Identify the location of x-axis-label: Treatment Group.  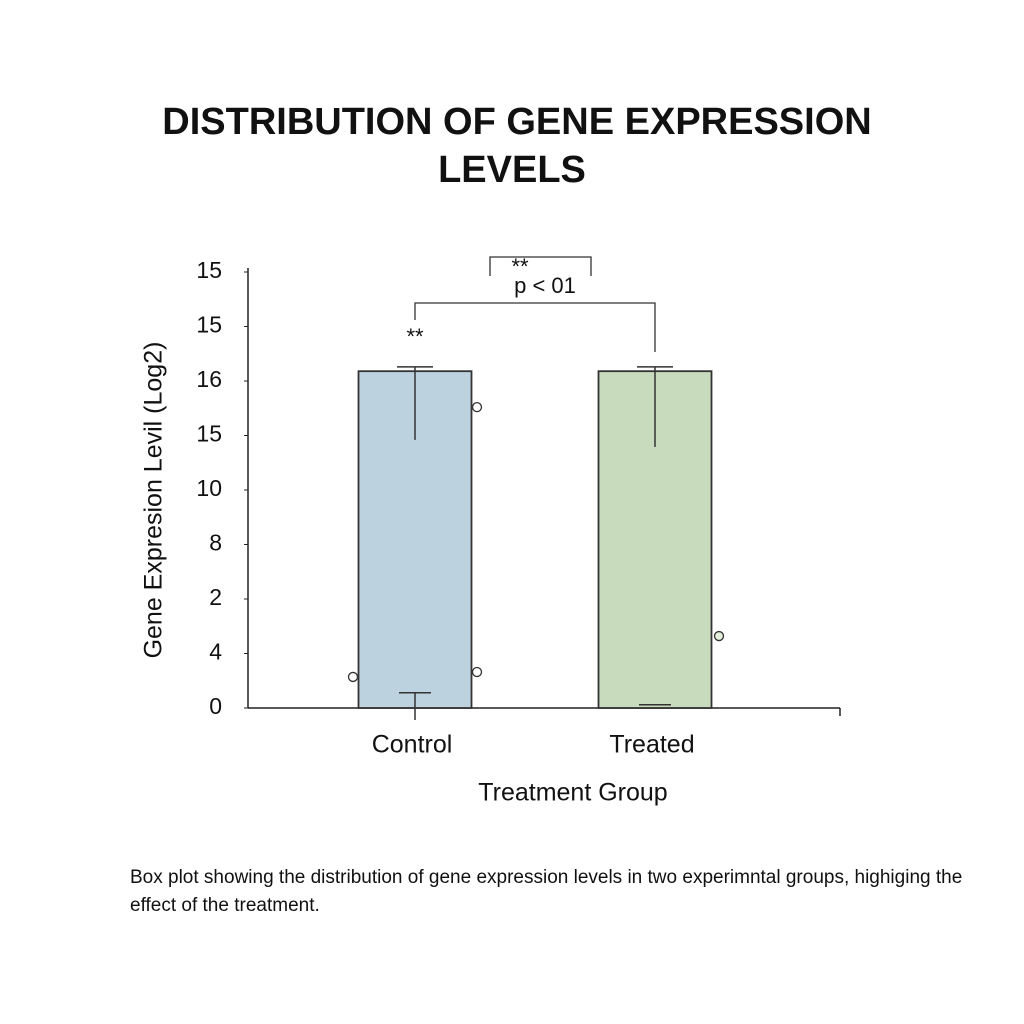
(572, 793).